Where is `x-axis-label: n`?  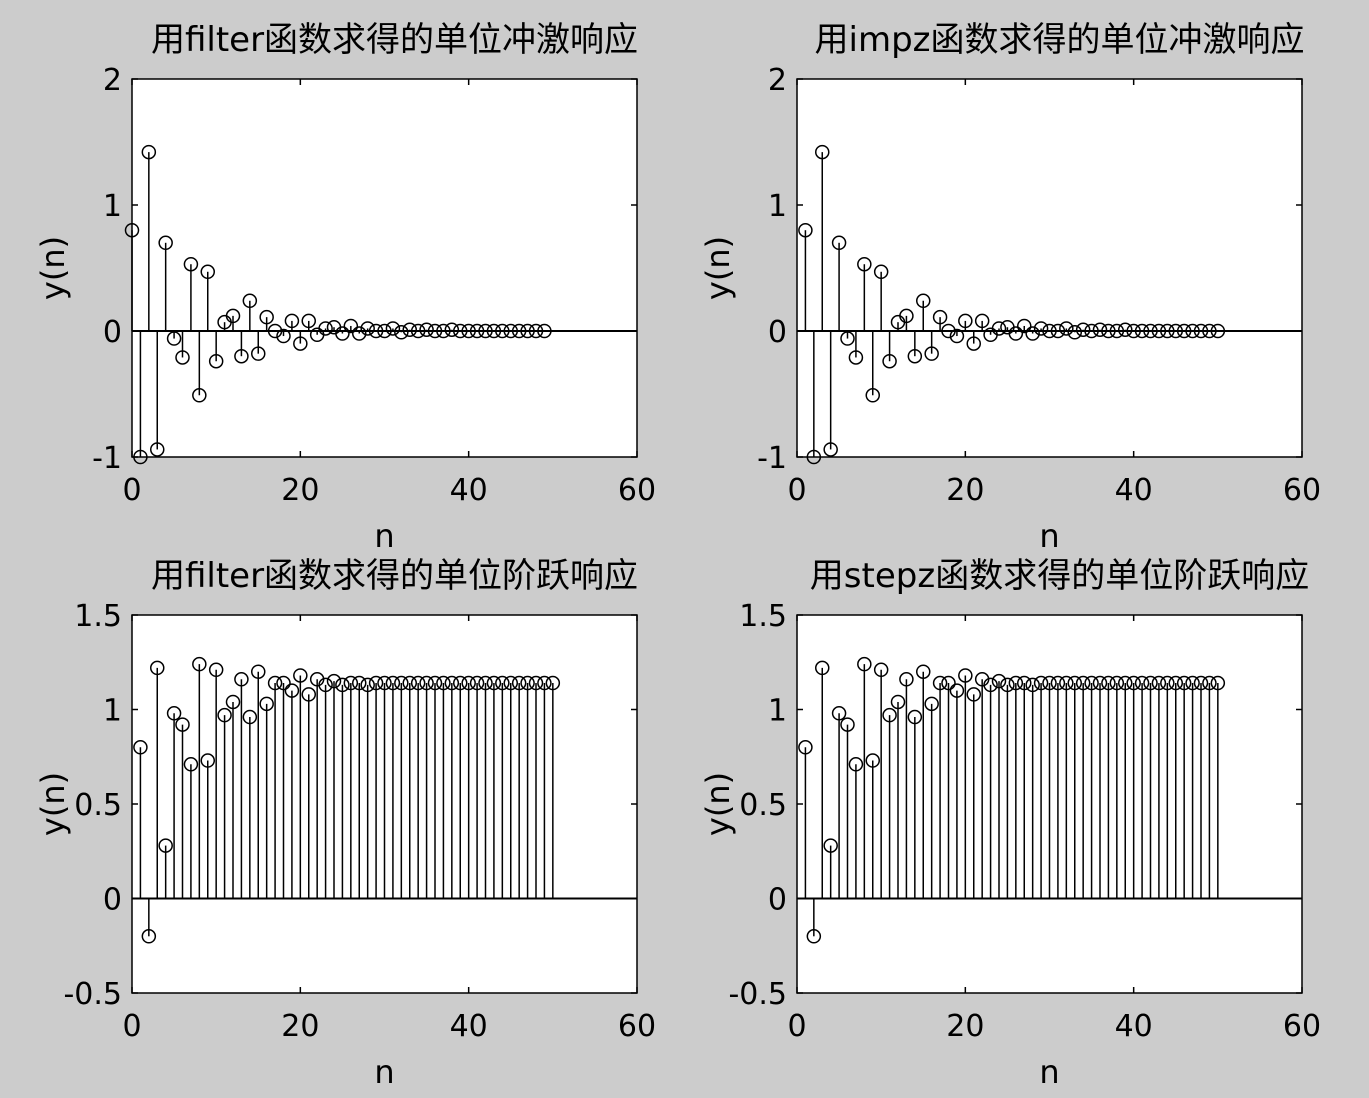 x-axis-label: n is located at coordinates (384, 536).